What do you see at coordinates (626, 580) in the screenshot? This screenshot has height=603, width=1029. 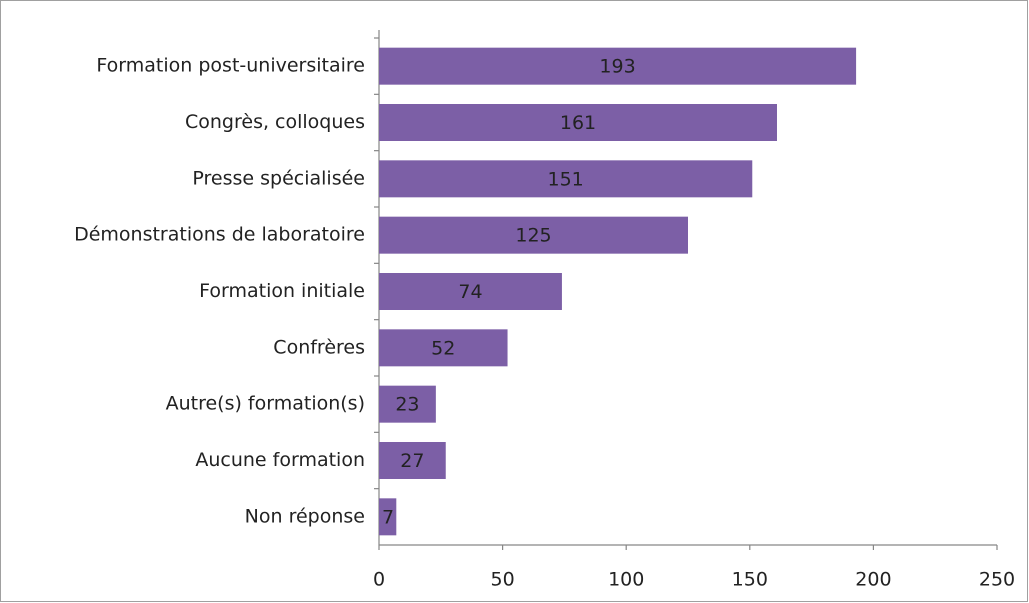 I see `x-tick-label: 100` at bounding box center [626, 580].